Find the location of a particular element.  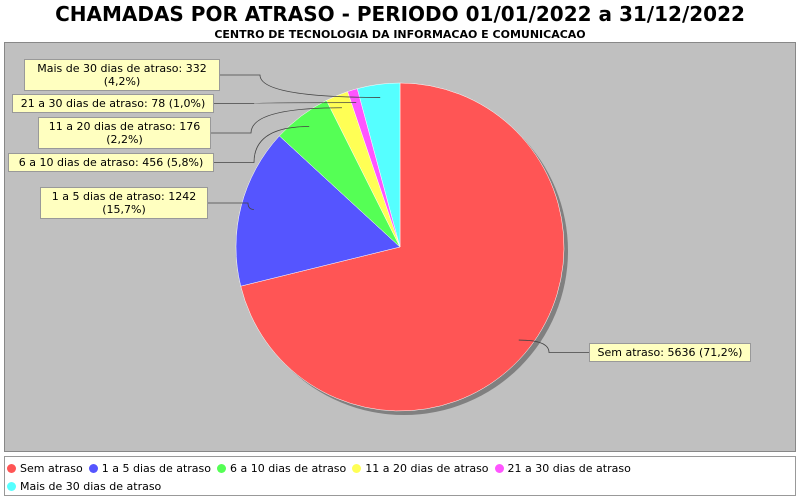

legend-label: 1 a 5 dias de atraso is located at coordinates (156, 468).